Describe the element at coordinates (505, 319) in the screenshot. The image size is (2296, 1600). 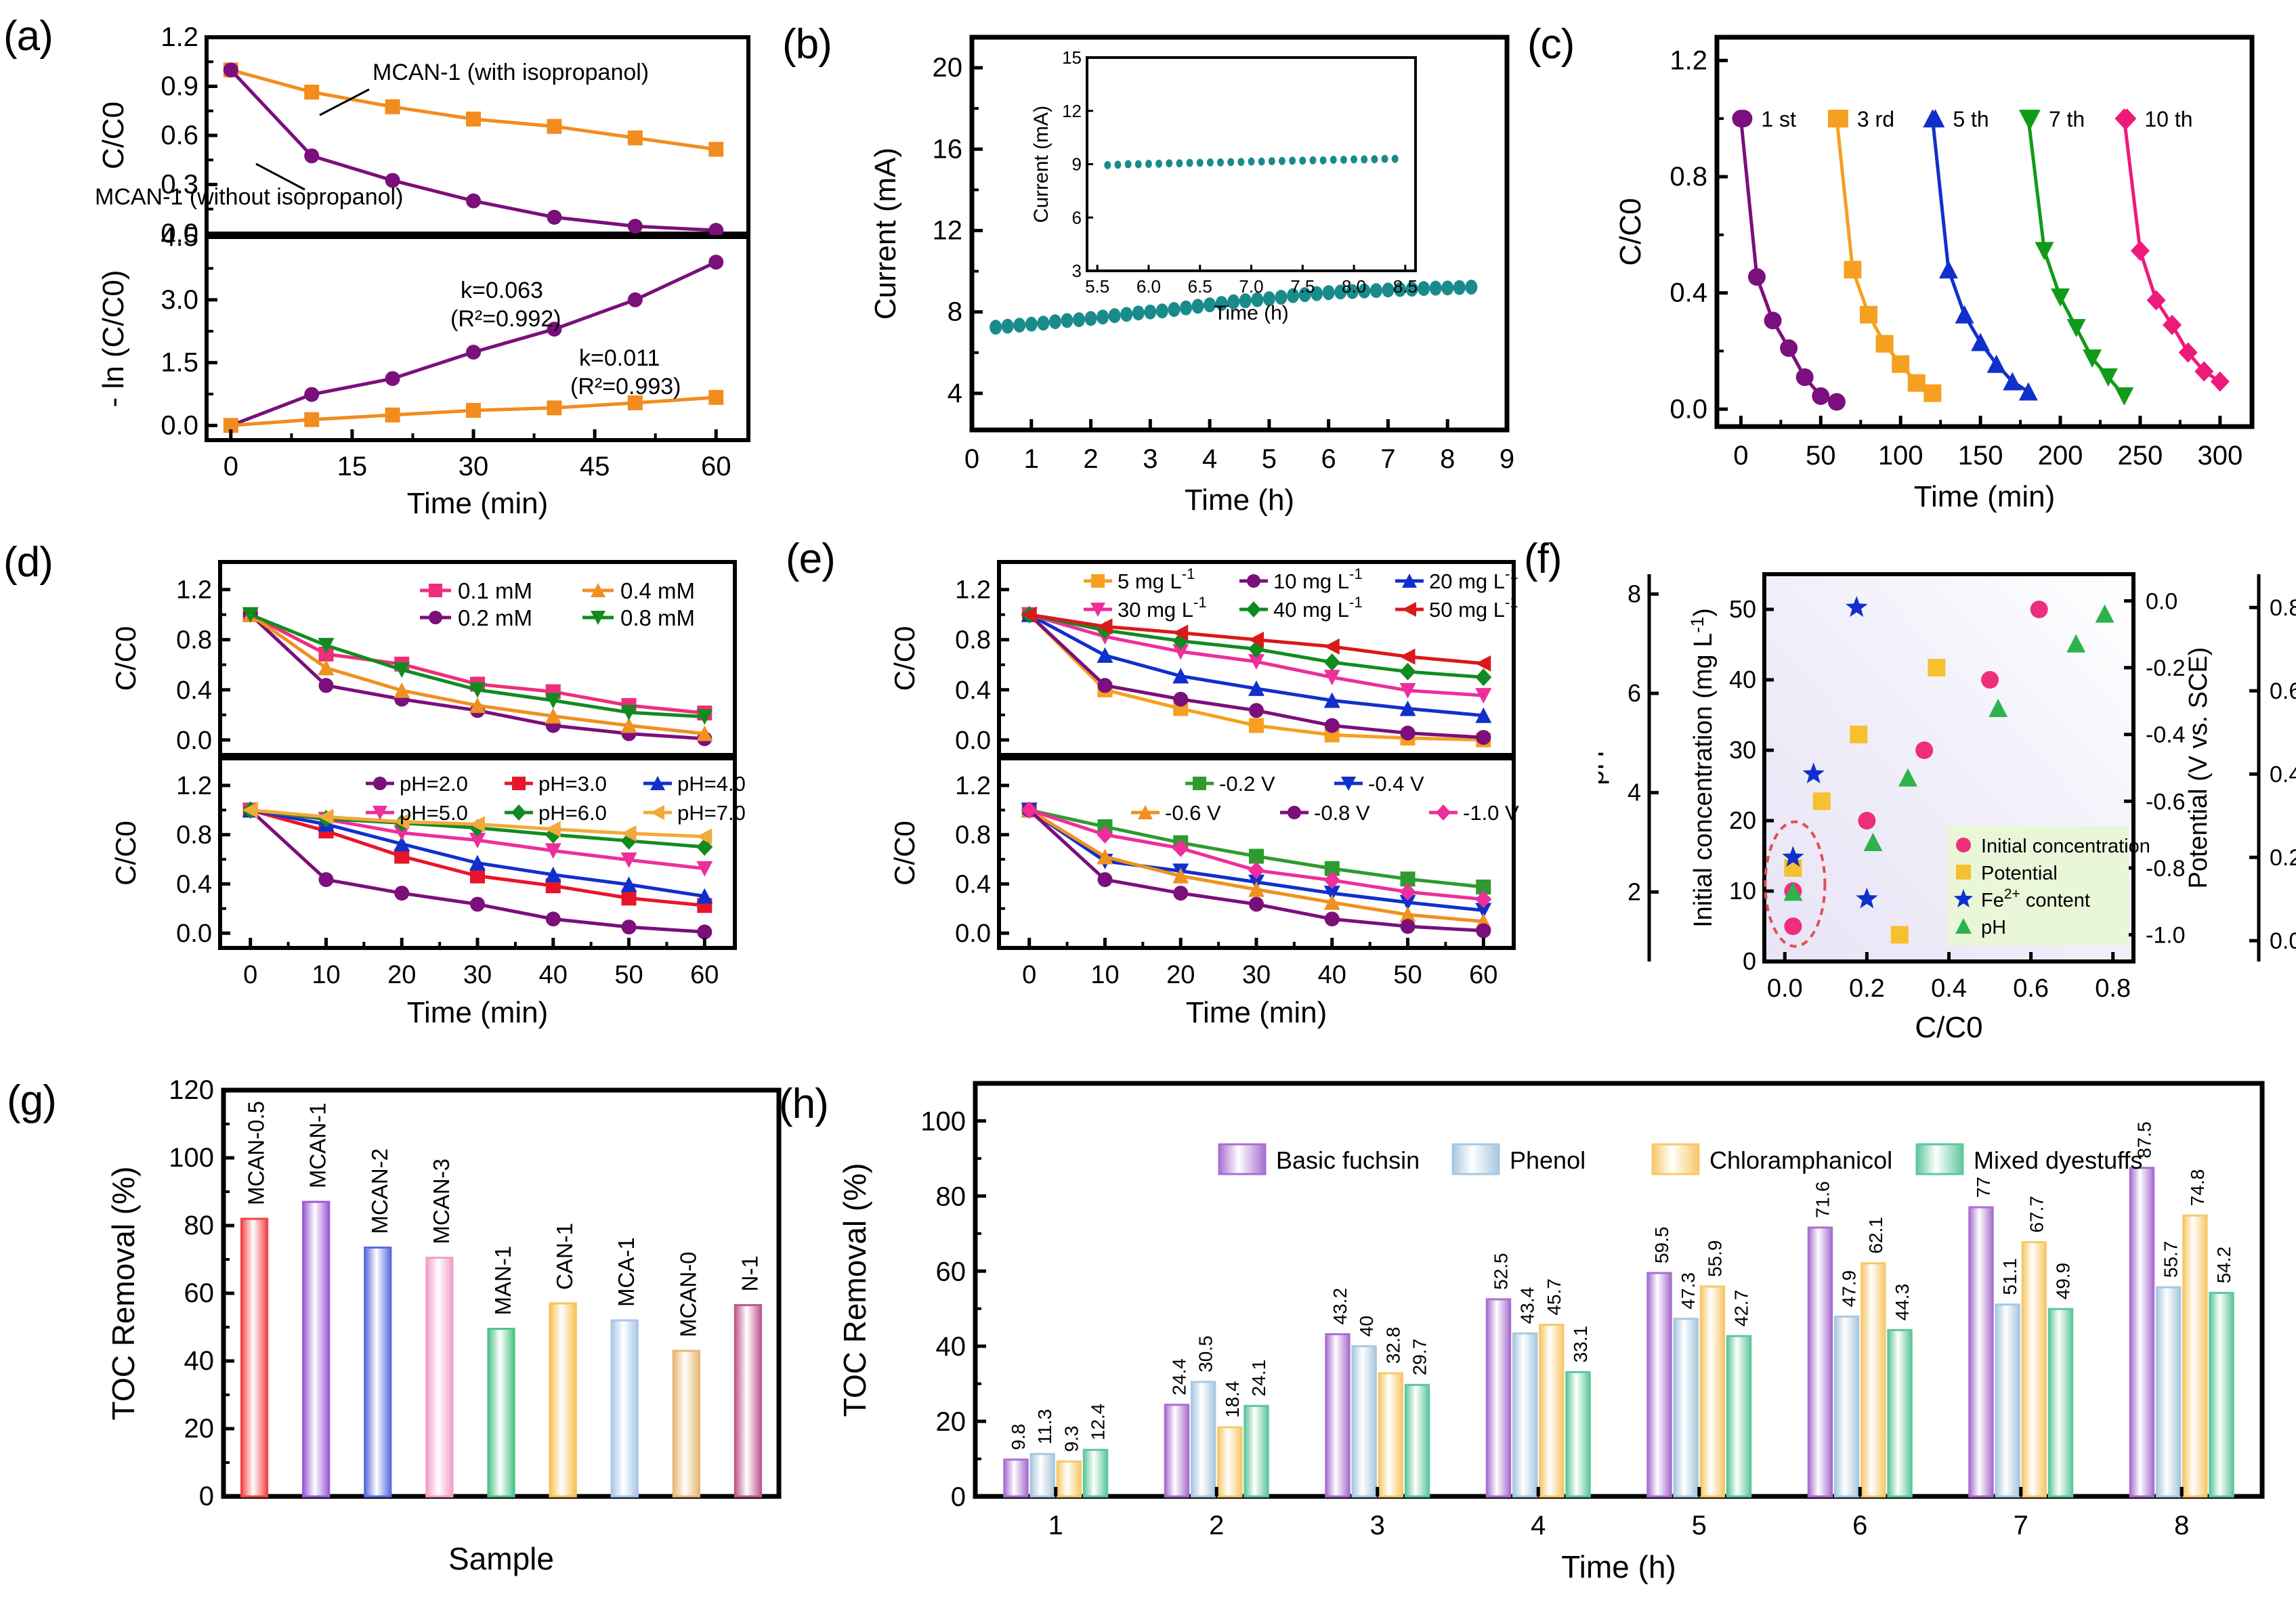
I see `panel-a-r2-fast: (R²=0.992)` at that location.